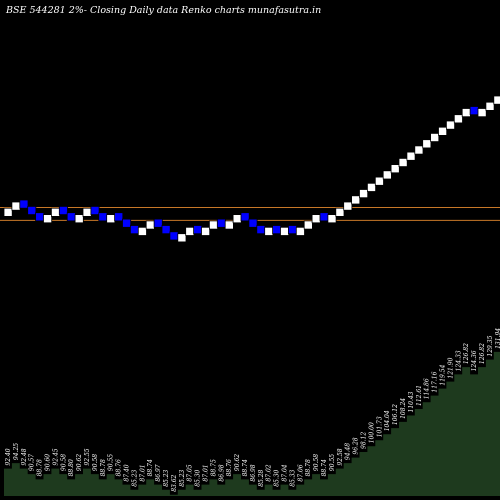 This screenshot has height=500, width=500. Describe the element at coordinates (174, 482) in the screenshot. I see `price-label: 83.62` at that location.